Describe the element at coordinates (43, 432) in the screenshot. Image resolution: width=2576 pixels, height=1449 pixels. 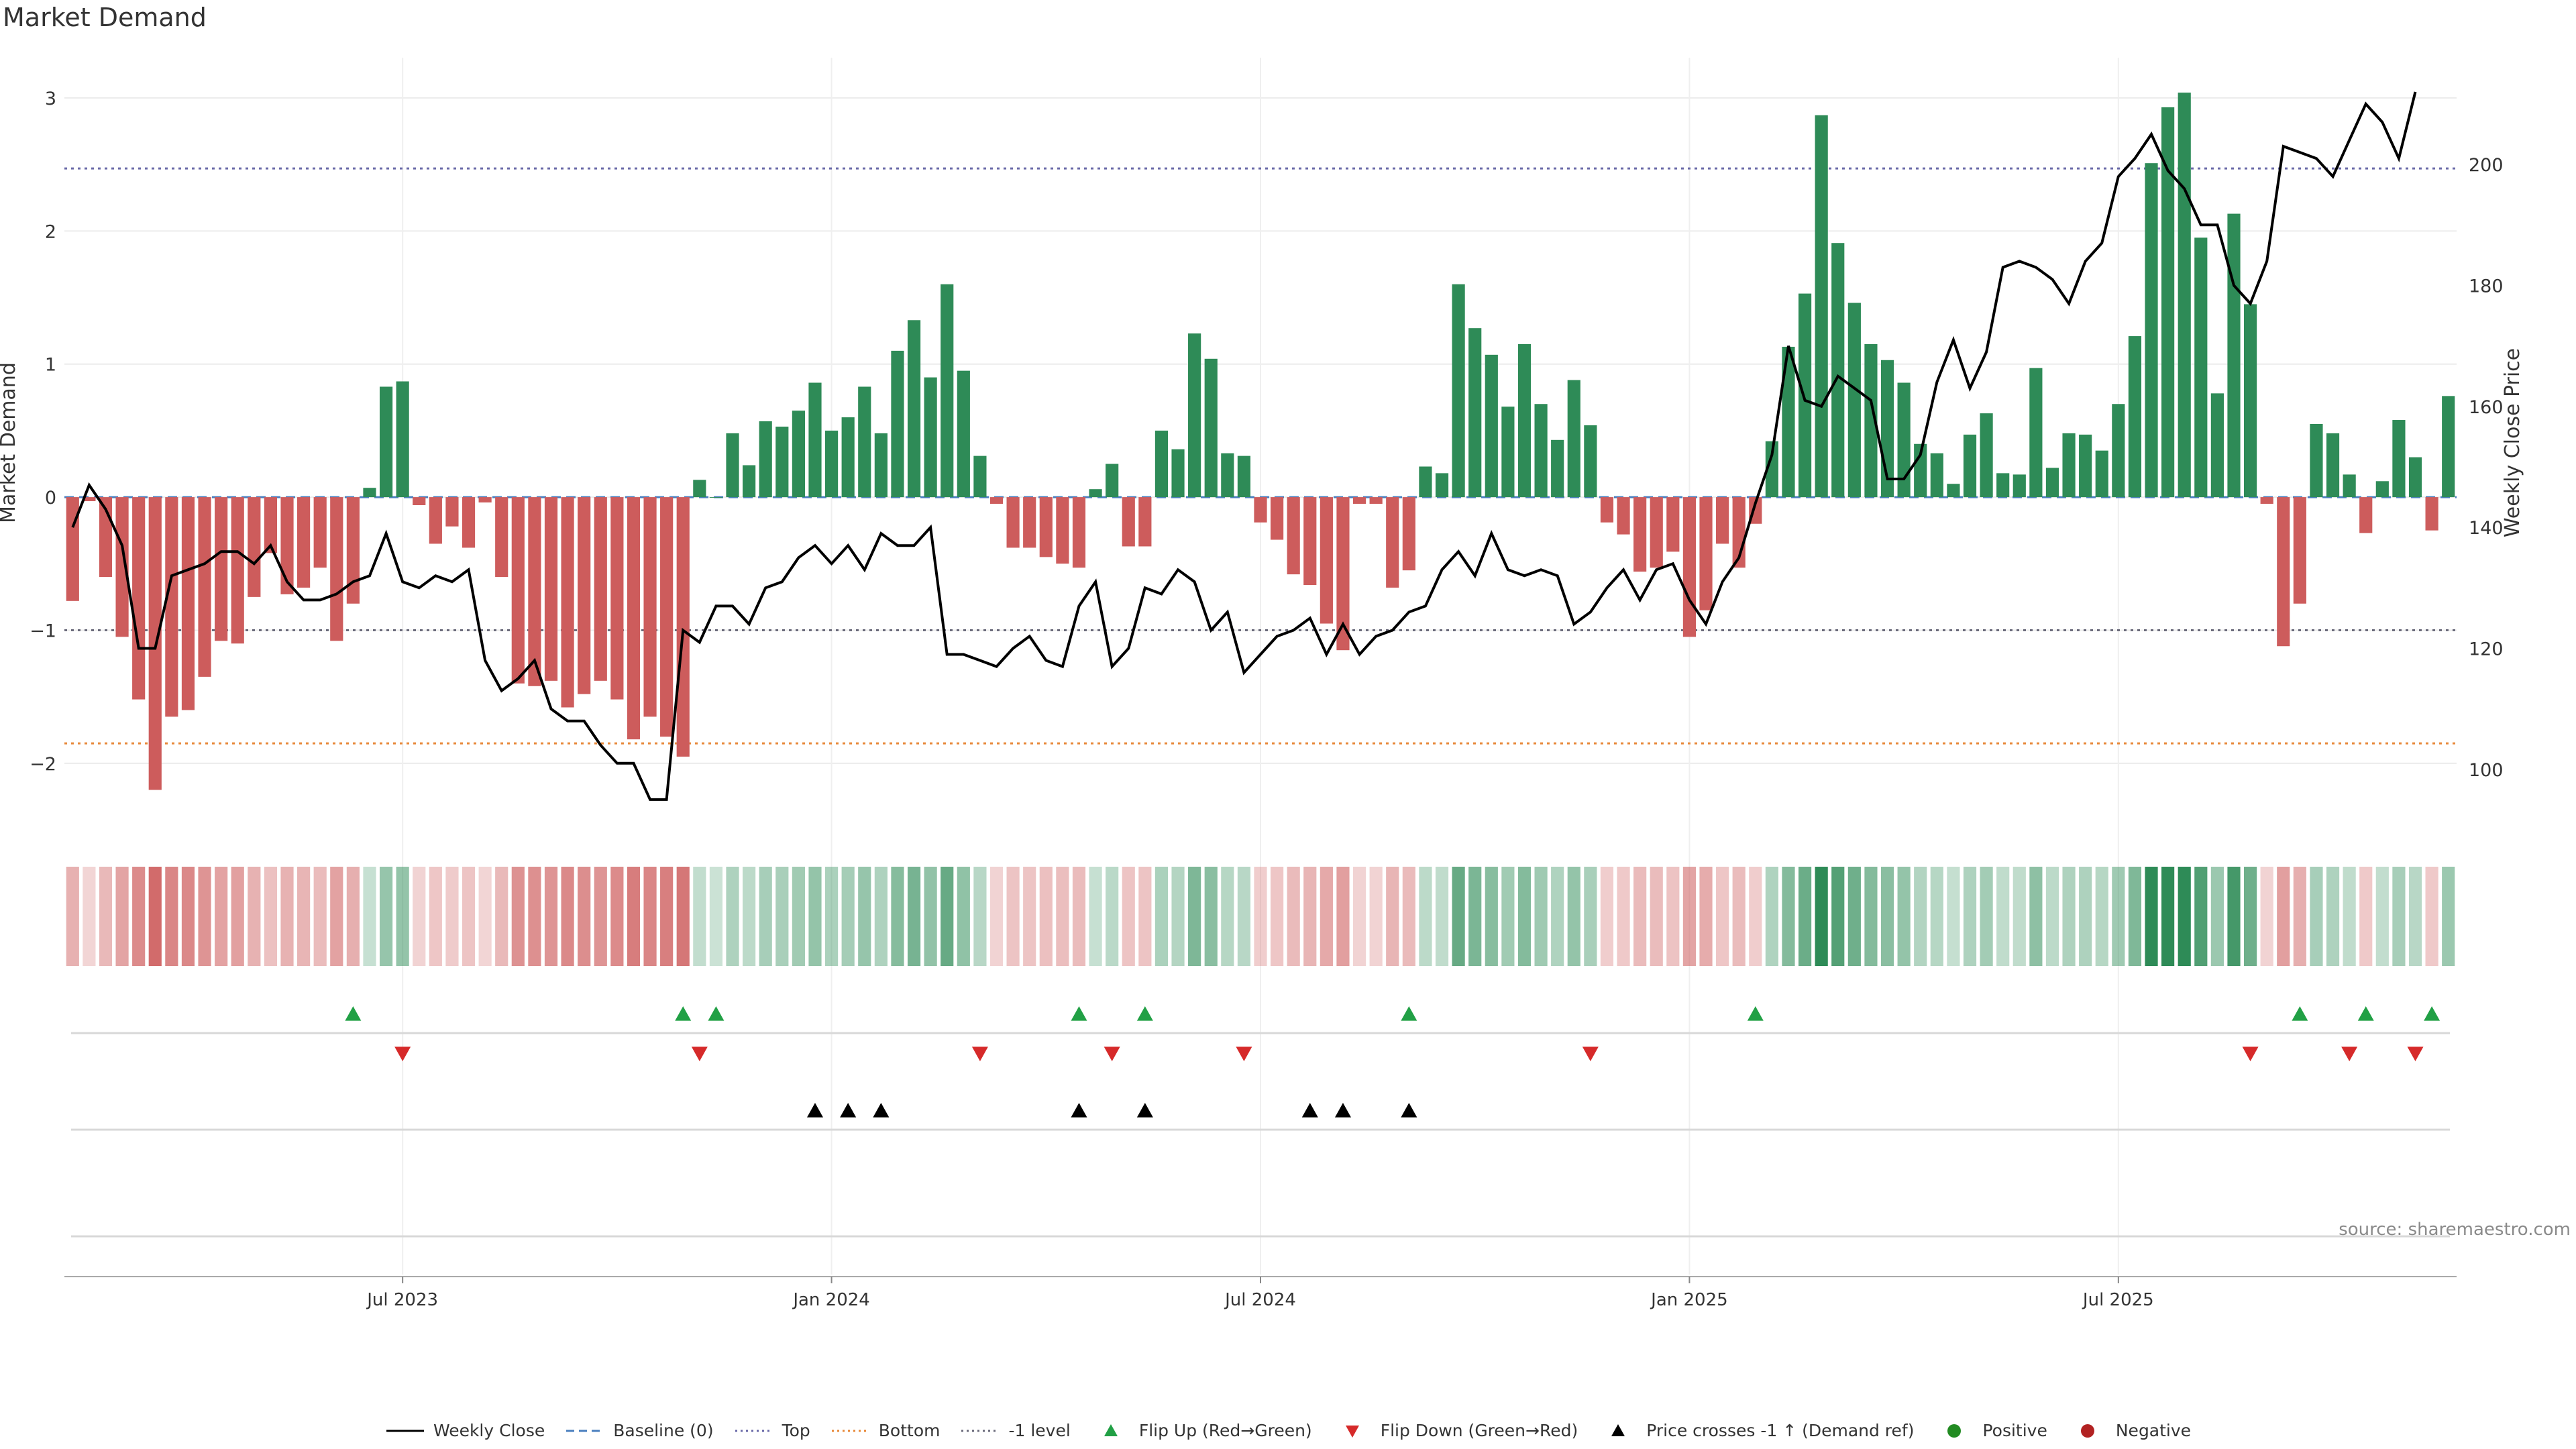
I see `y-axis-left: −2 −1 0 1 2 3` at that location.